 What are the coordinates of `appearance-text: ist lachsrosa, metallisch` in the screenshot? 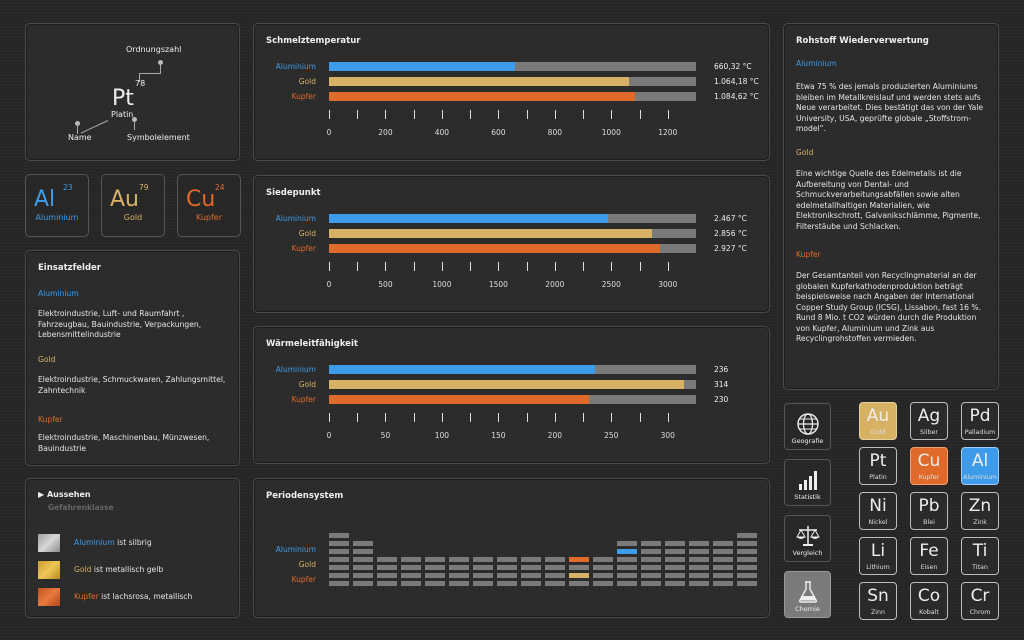 It's located at (145, 596).